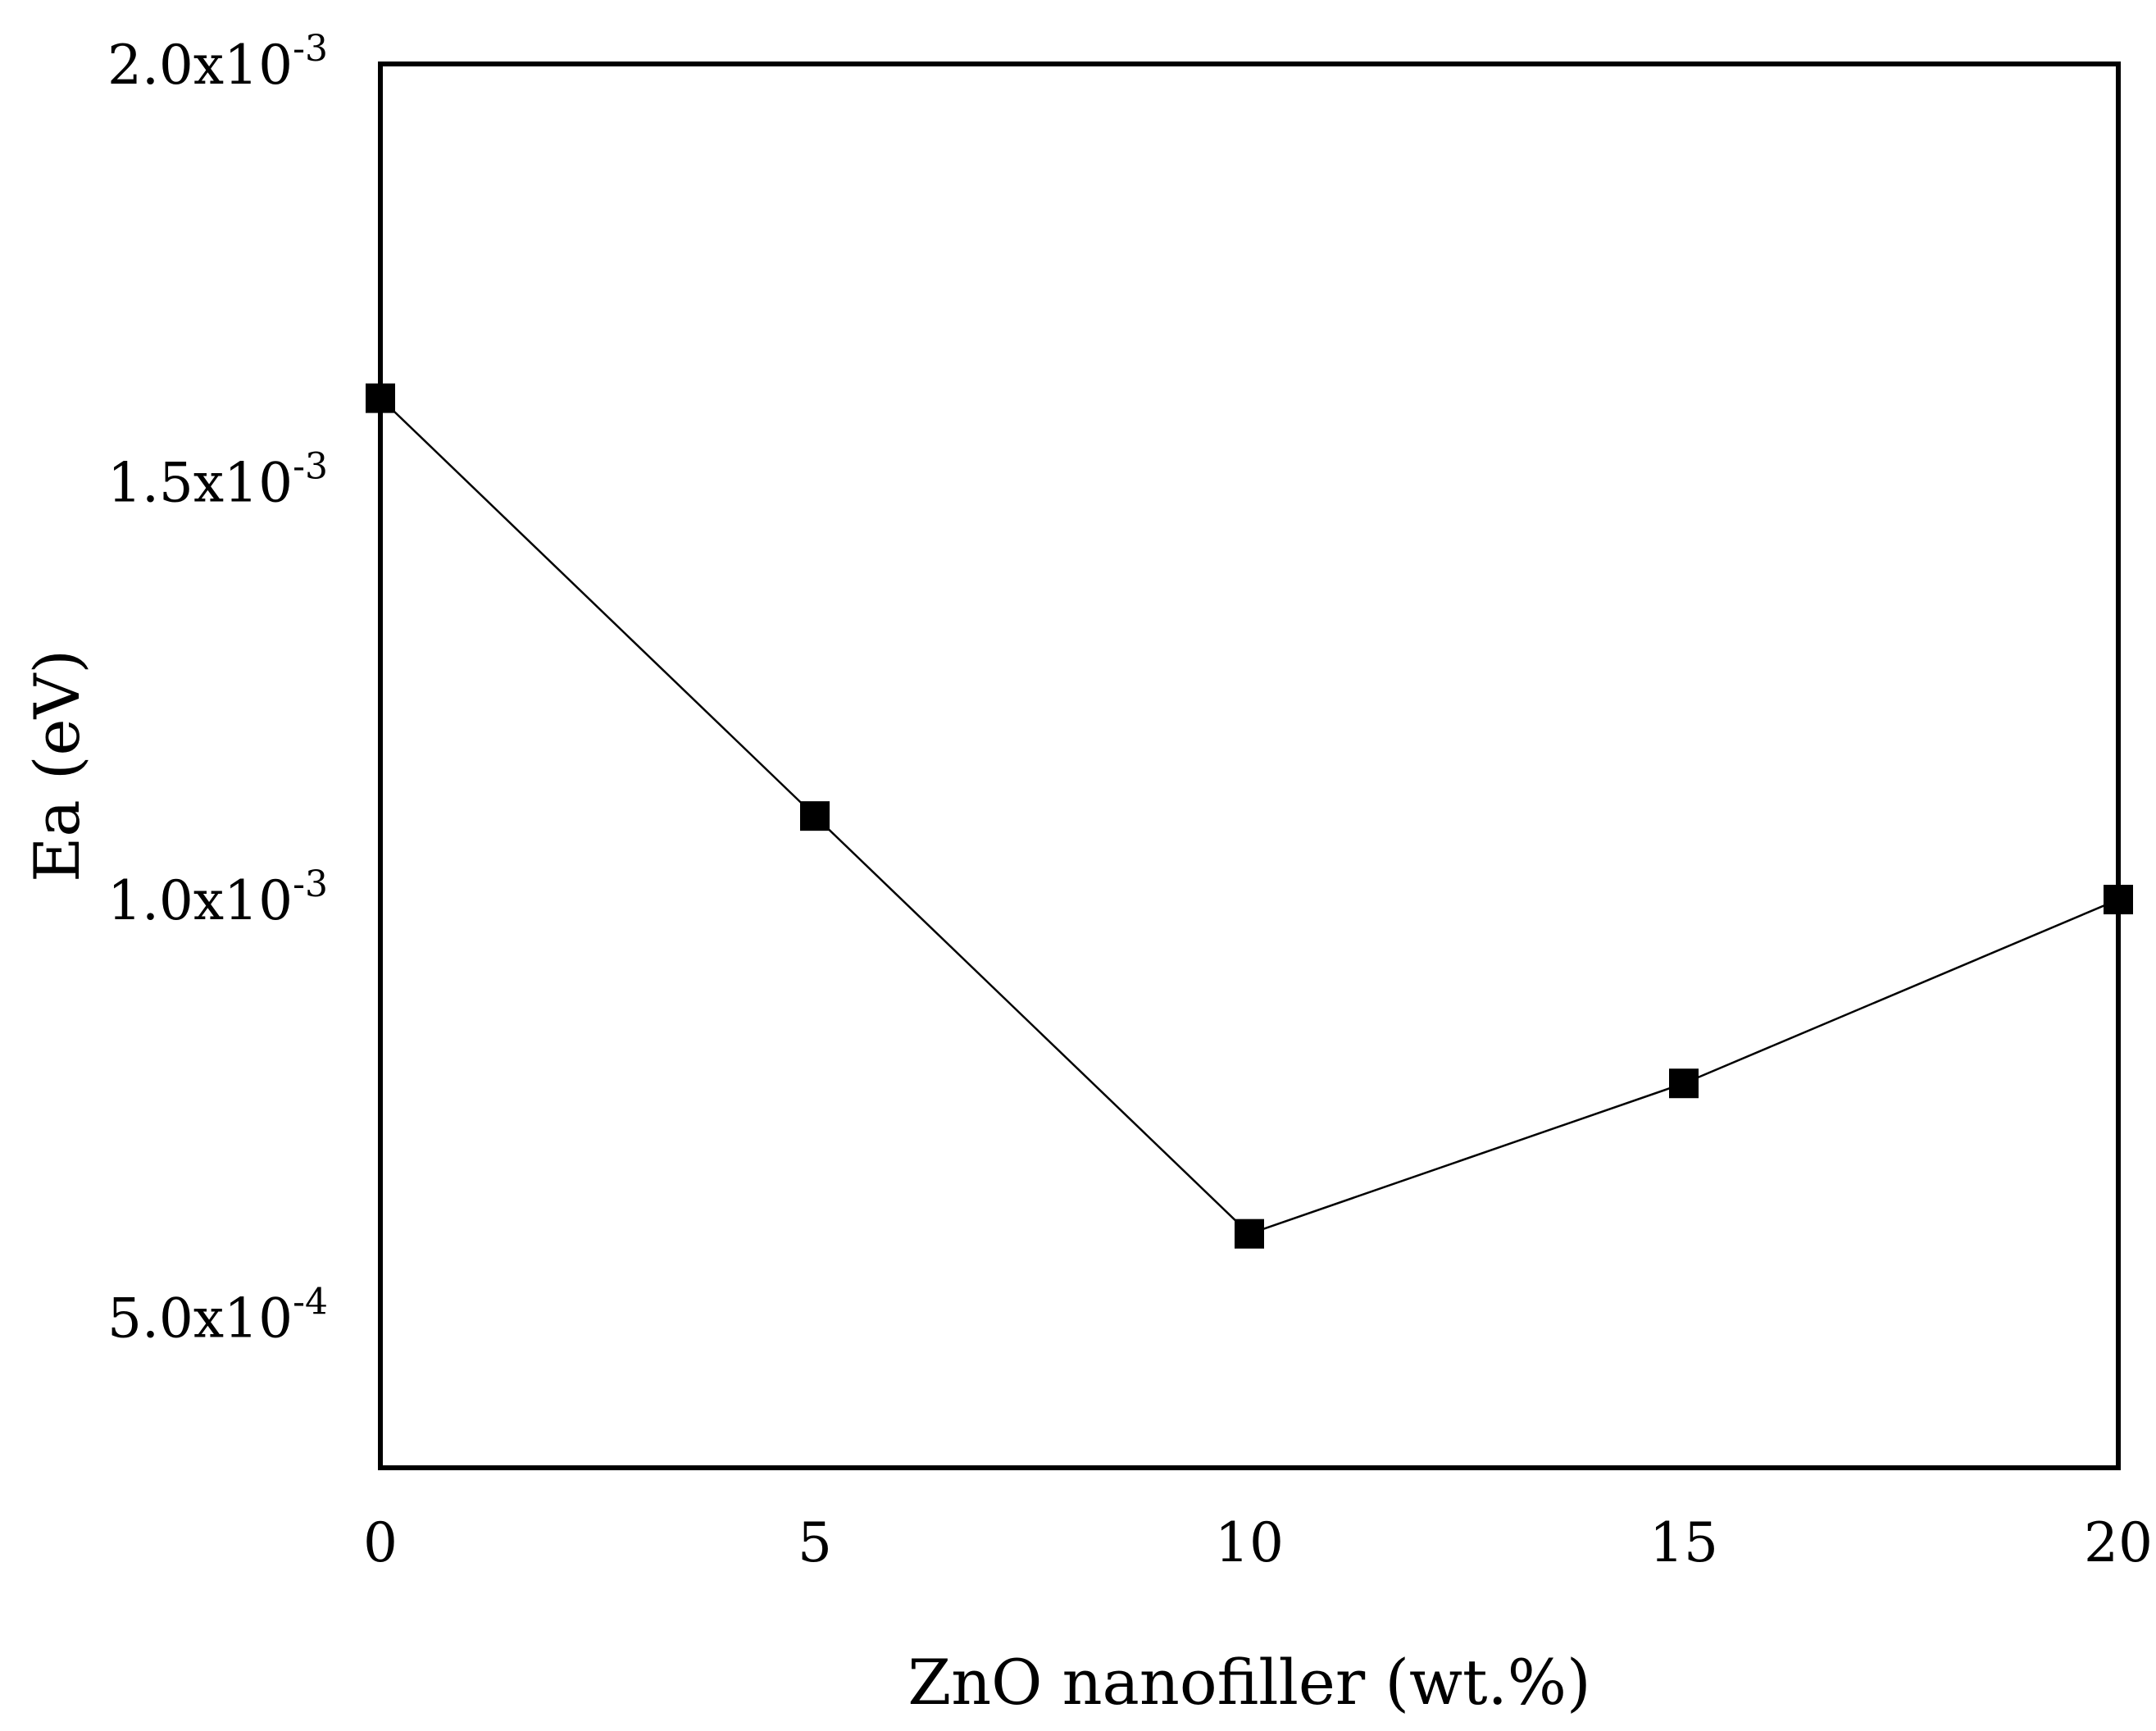 The width and height of the screenshot is (2156, 1731). I want to click on y-tick-label: 2.0x10⁻³, so click(217, 63).